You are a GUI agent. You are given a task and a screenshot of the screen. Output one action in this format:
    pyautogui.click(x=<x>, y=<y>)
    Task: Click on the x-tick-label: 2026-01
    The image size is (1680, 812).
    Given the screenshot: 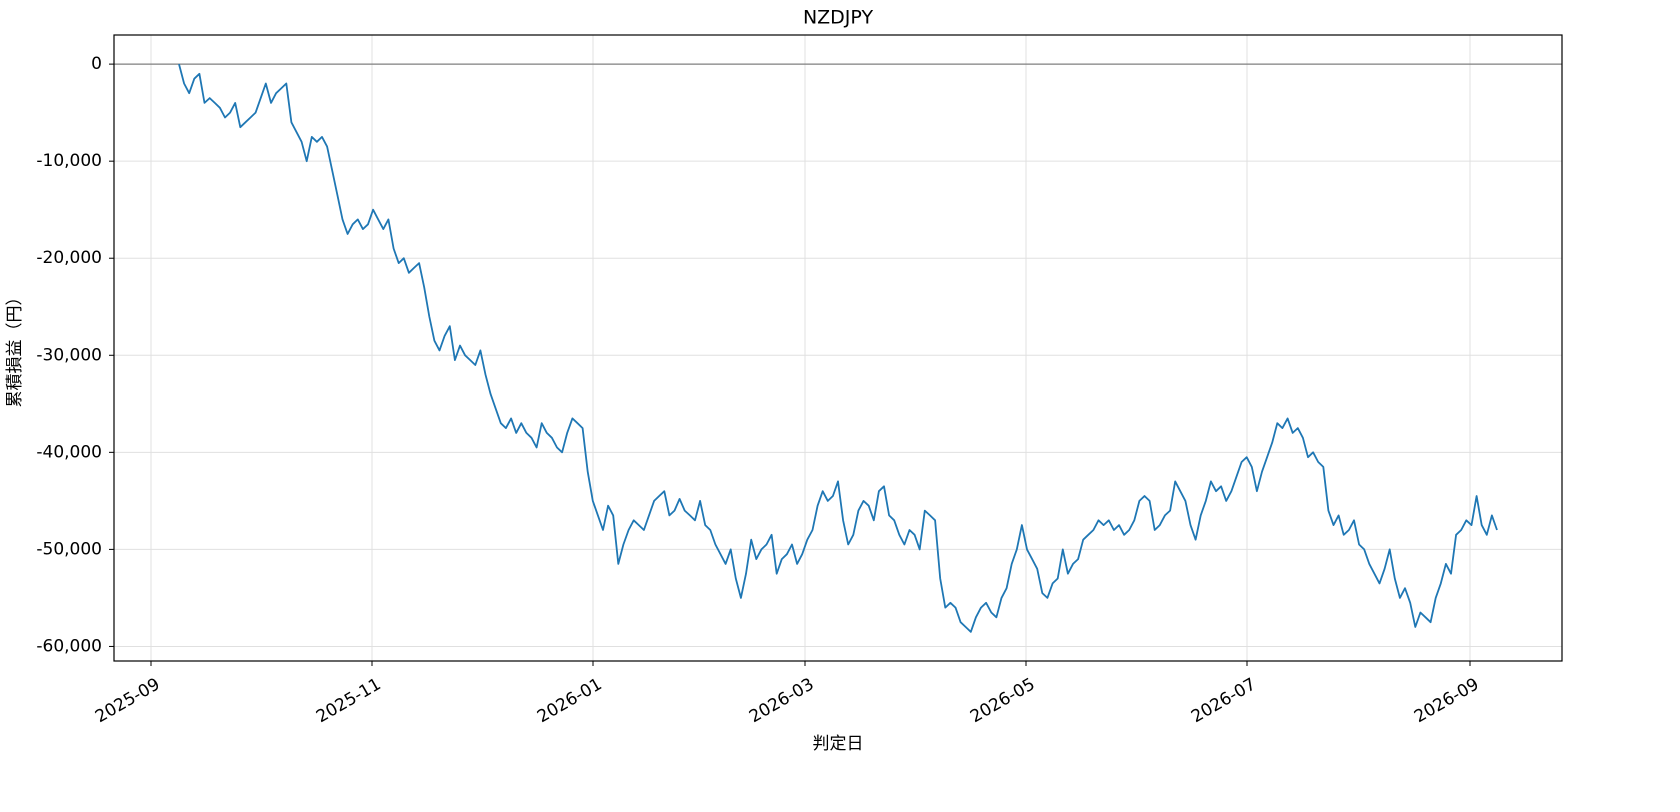 What is the action you would take?
    pyautogui.click(x=570, y=700)
    